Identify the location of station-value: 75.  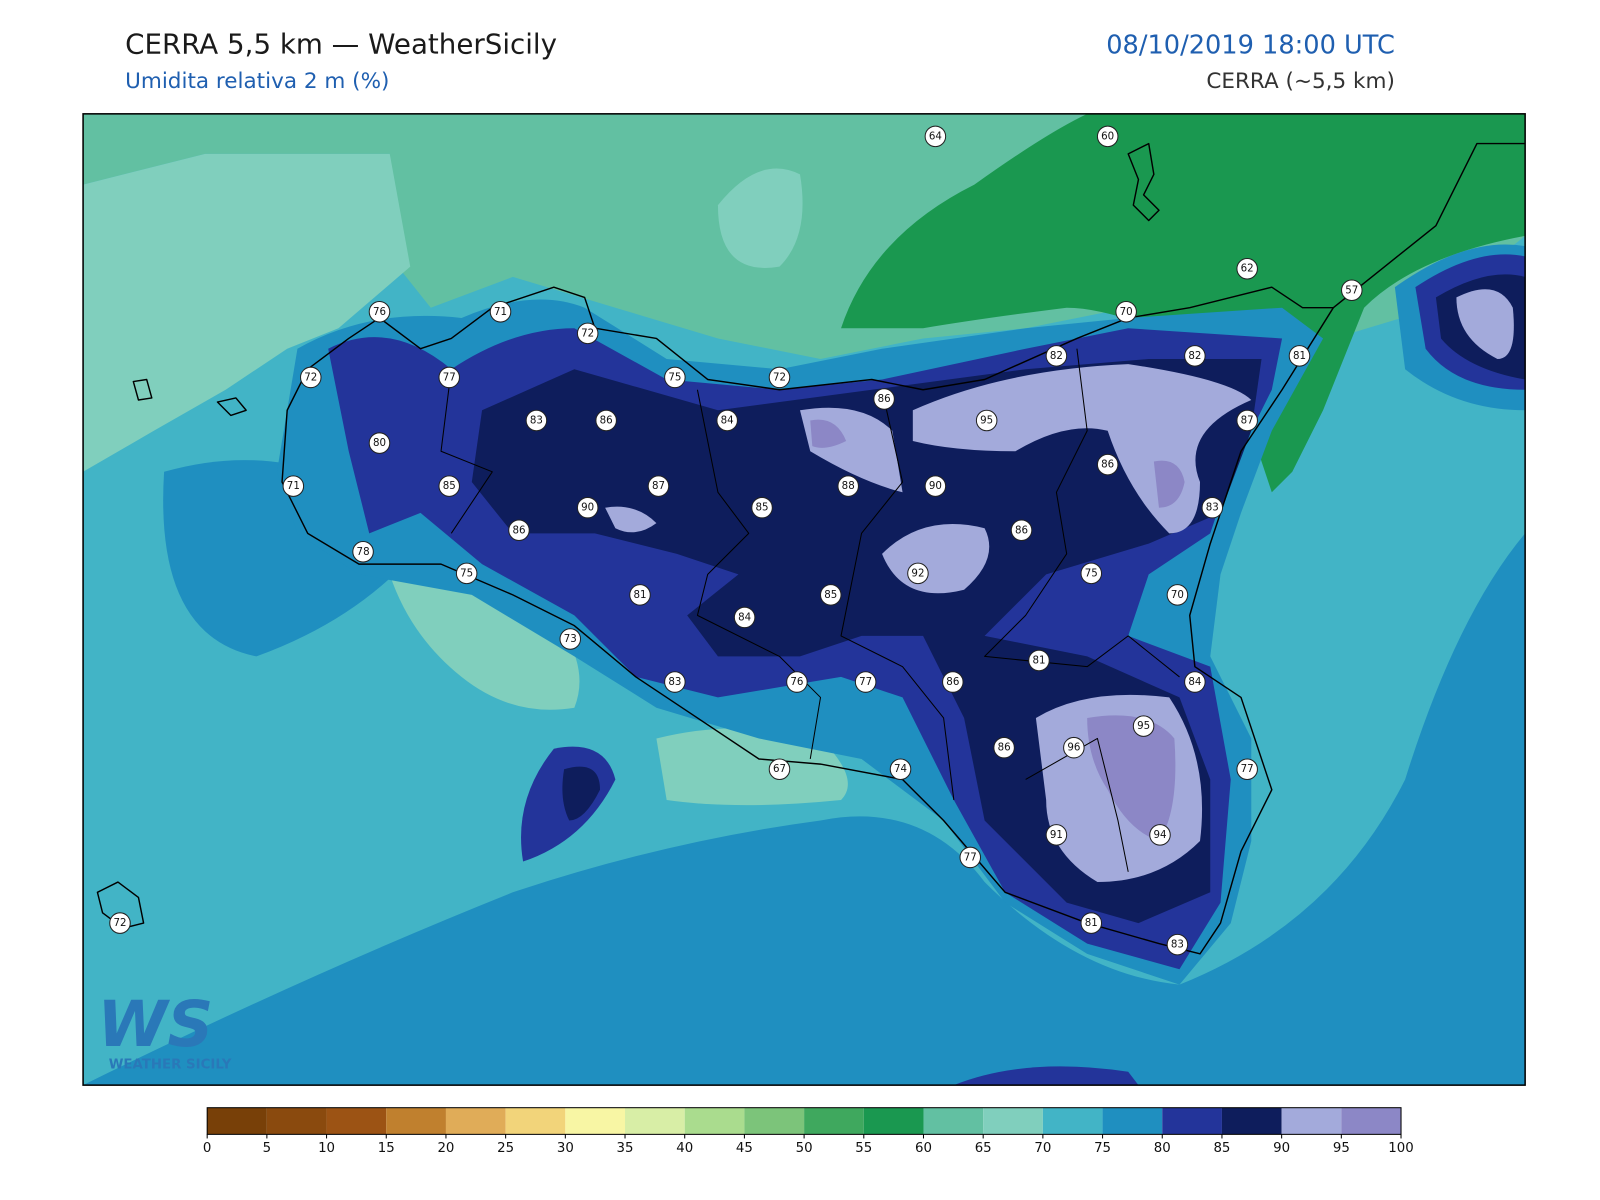
(466, 573).